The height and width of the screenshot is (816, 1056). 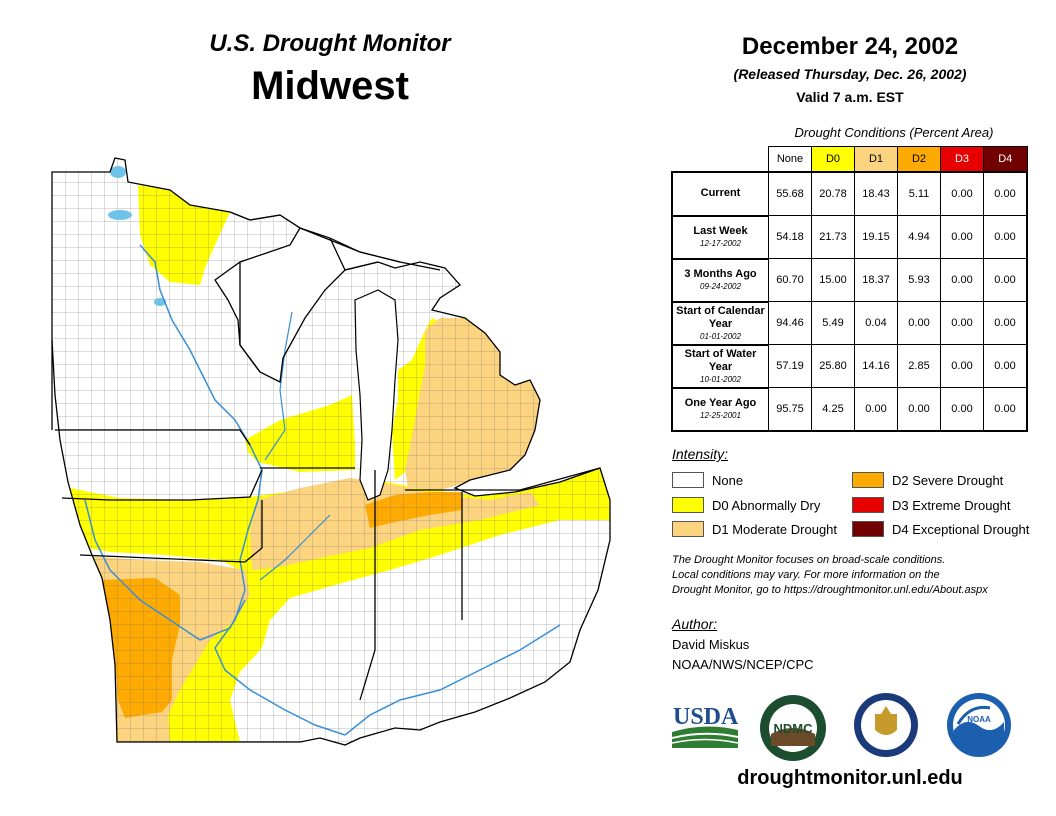 What do you see at coordinates (790, 237) in the screenshot?
I see `table-cell: 54.18` at bounding box center [790, 237].